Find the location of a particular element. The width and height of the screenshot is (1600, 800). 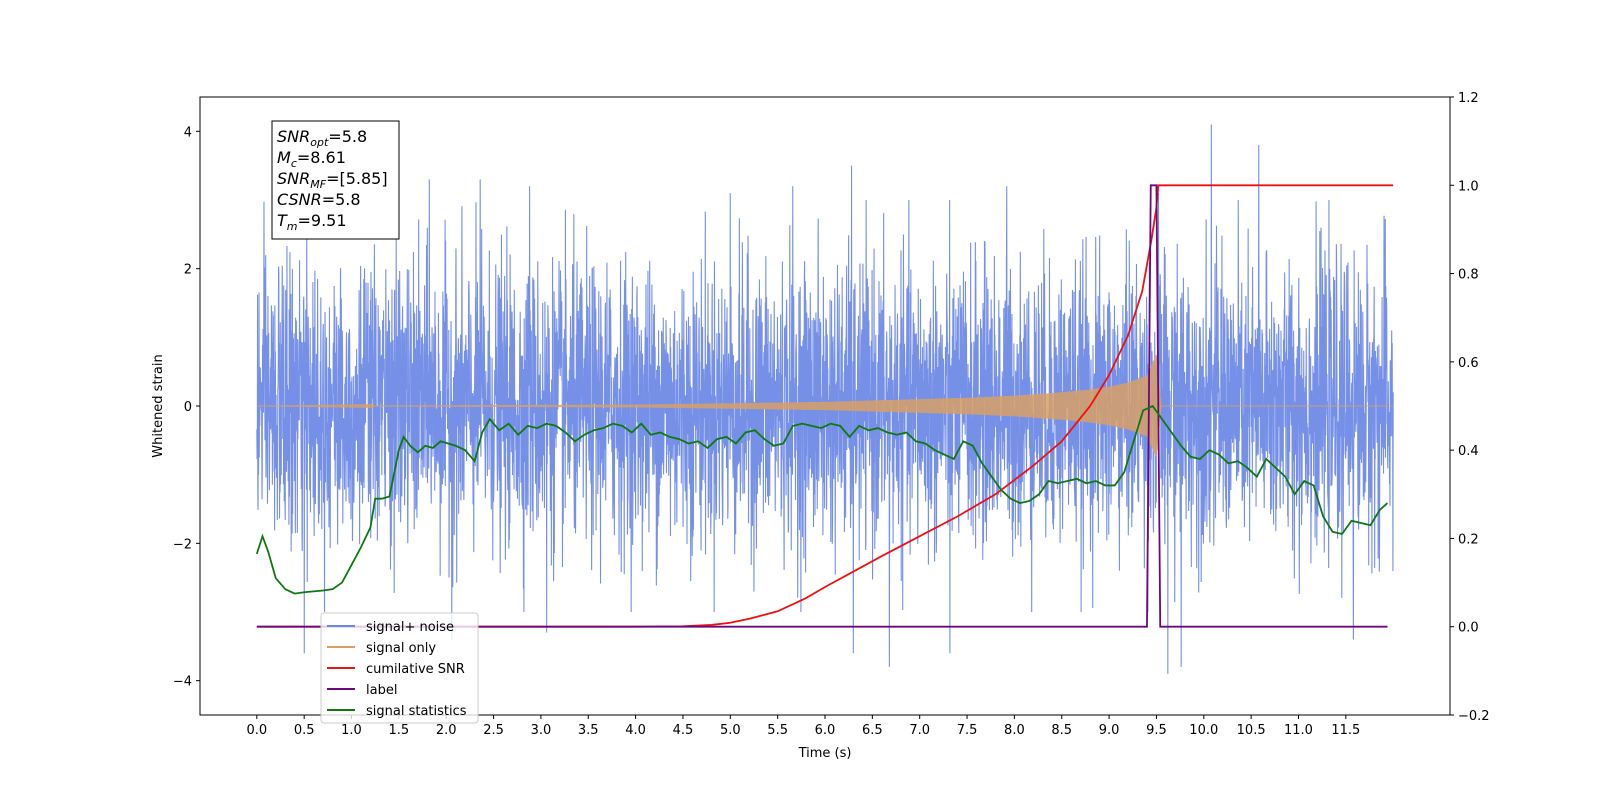

y2-tick-label: 1.0 is located at coordinates (1468, 186).